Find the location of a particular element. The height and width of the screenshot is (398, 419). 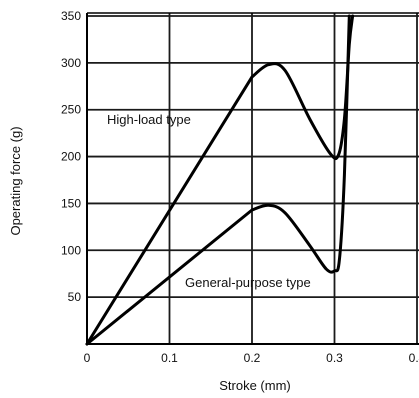

y-tick-label: 50 is located at coordinates (75, 297).